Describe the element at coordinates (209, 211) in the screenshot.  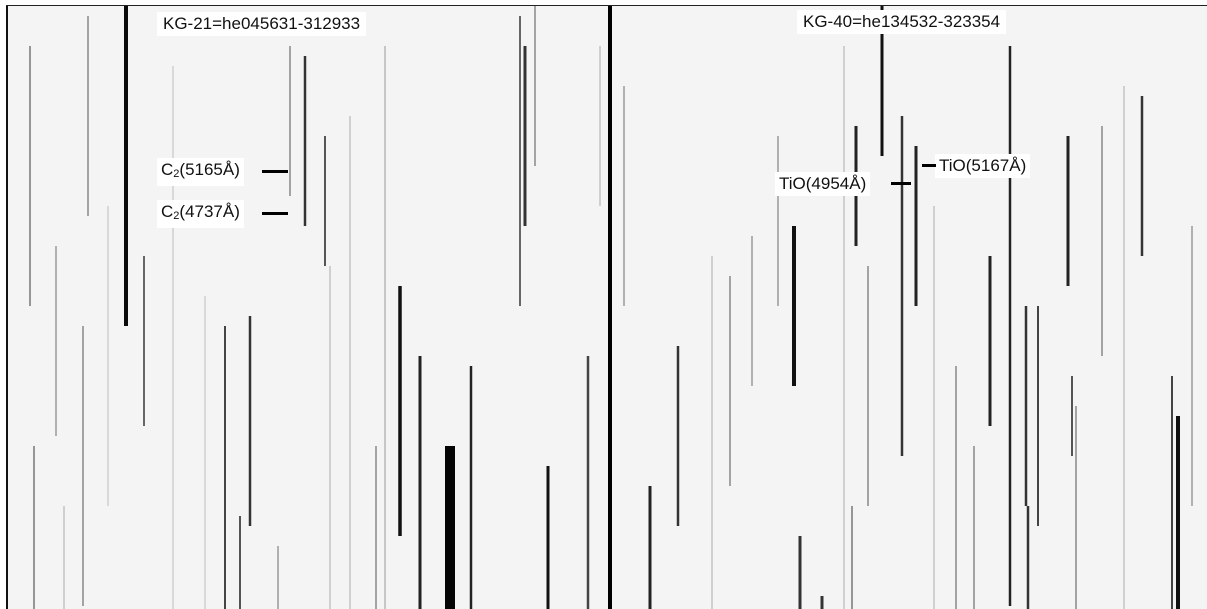
I see `c2-4737-wavelength: (4737Å)` at that location.